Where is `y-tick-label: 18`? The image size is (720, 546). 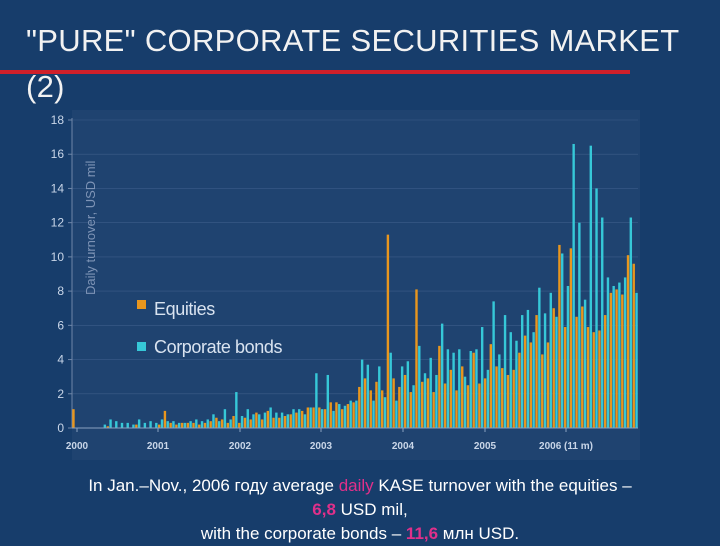 y-tick-label: 18 is located at coordinates (58, 120).